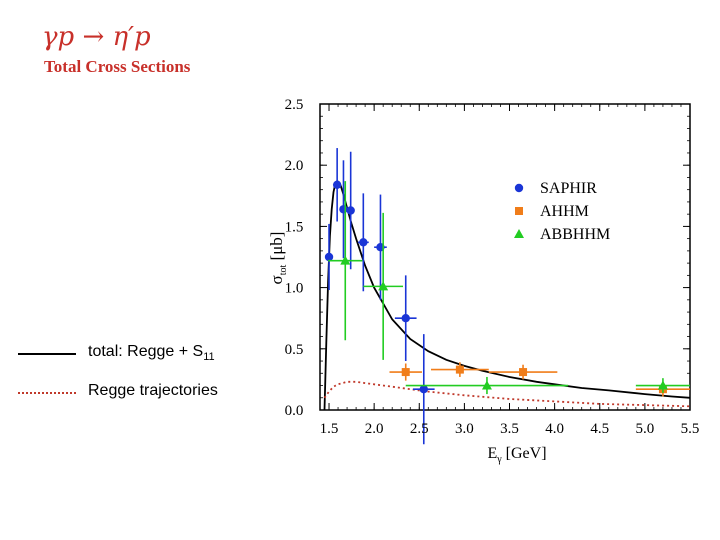  Describe the element at coordinates (294, 227) in the screenshot. I see `y-tick-label: 1.5` at that location.